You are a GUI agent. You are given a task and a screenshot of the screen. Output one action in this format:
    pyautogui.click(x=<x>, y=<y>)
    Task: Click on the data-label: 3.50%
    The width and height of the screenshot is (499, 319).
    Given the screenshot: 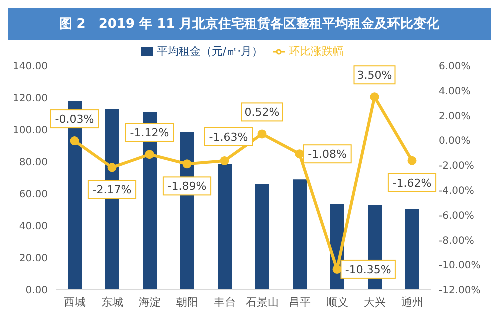 What is the action you would take?
    pyautogui.click(x=374, y=75)
    